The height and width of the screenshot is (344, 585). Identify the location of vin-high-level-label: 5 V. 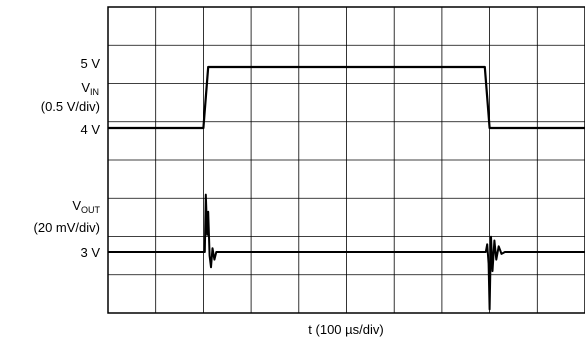
(90, 63).